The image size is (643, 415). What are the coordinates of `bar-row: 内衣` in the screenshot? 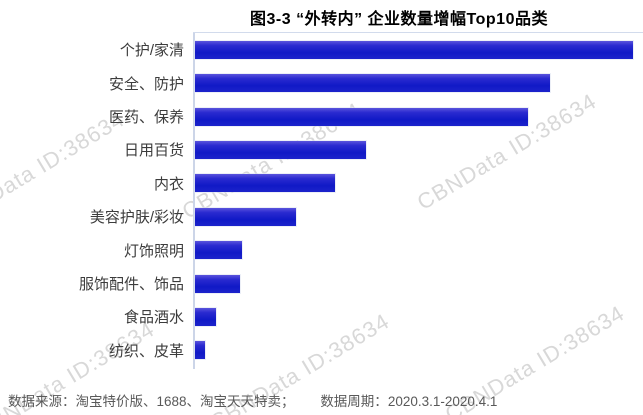 It's located at (321, 183).